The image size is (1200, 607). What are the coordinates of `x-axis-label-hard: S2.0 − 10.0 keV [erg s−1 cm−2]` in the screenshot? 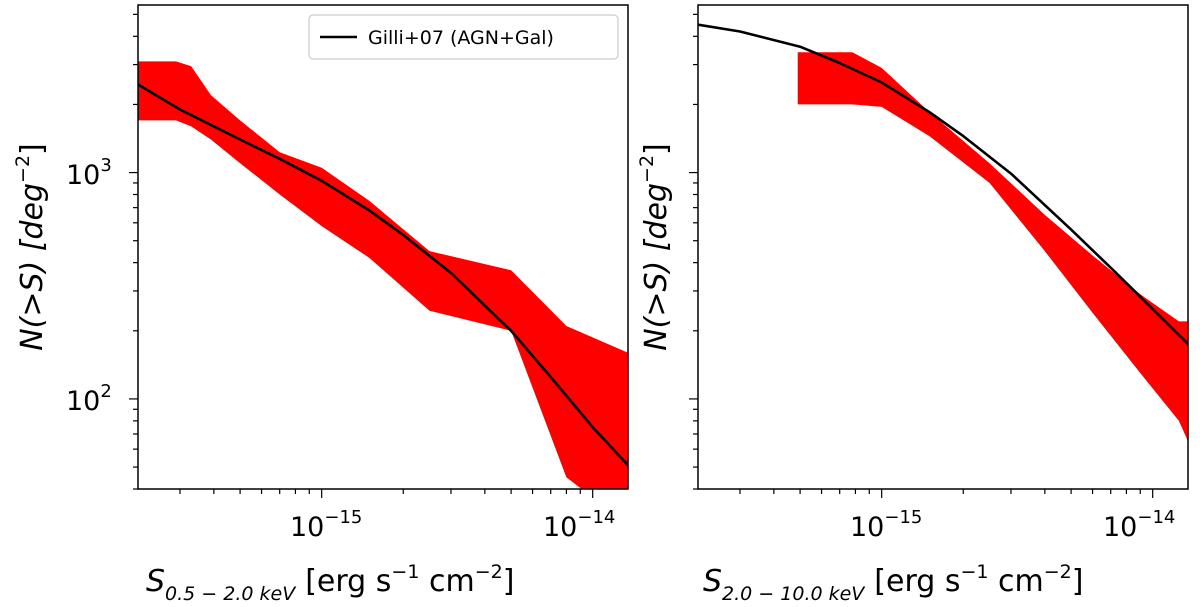 It's located at (893, 583).